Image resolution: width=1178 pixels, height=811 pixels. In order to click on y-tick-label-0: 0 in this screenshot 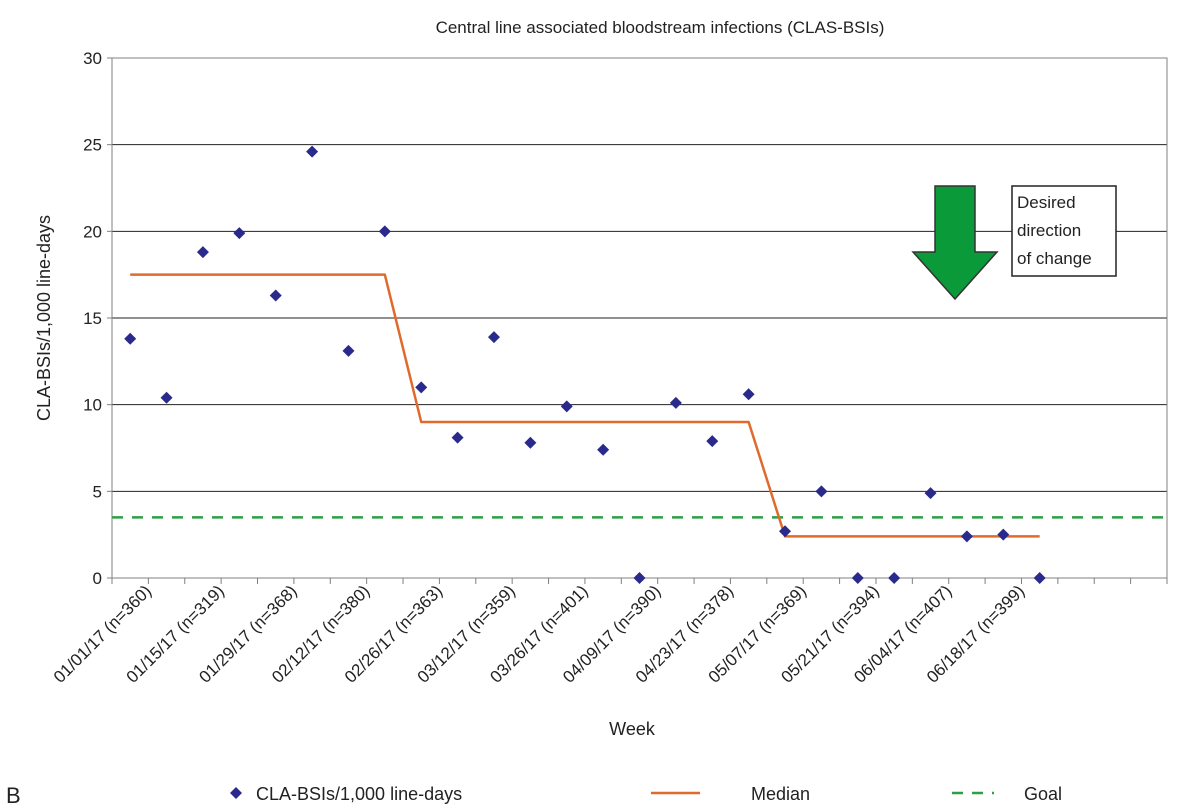, I will do `click(97, 578)`.